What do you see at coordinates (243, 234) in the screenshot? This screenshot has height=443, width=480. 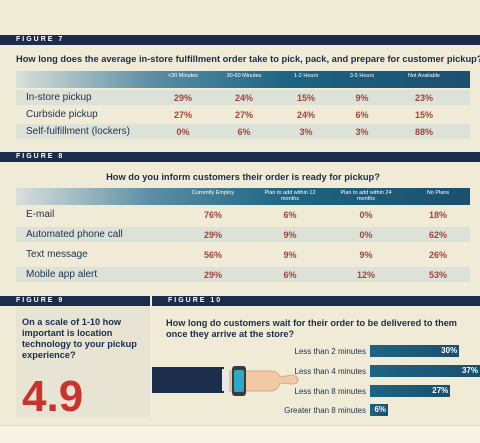 I see `table-row: Automated phone call 29% 9% 0% 62%` at bounding box center [243, 234].